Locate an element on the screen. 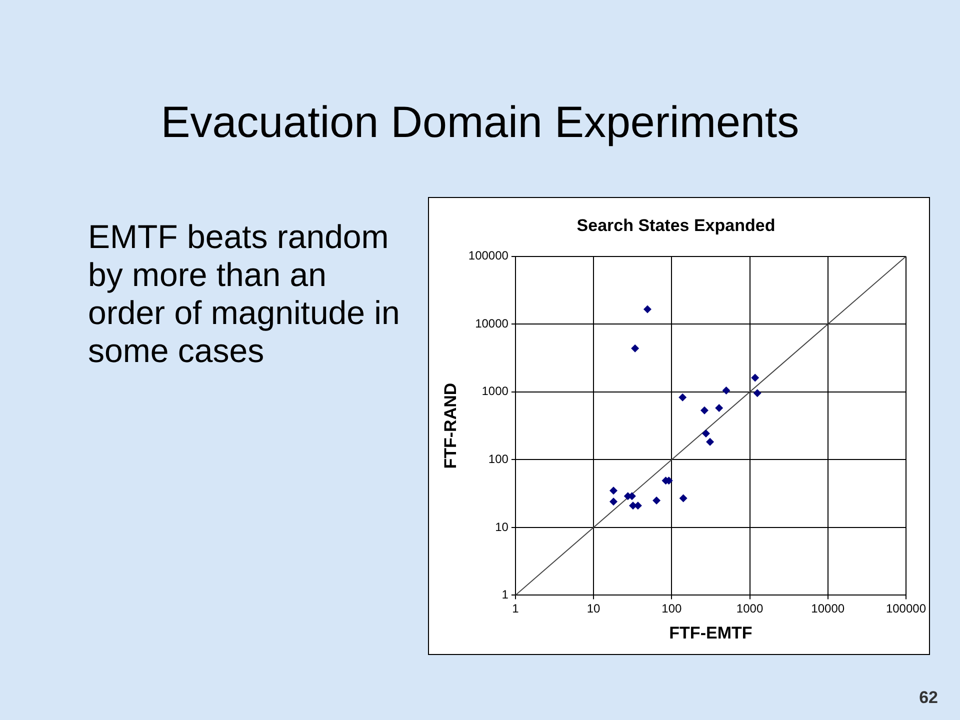 The height and width of the screenshot is (720, 960). x-tick-label: 10 is located at coordinates (593, 609).